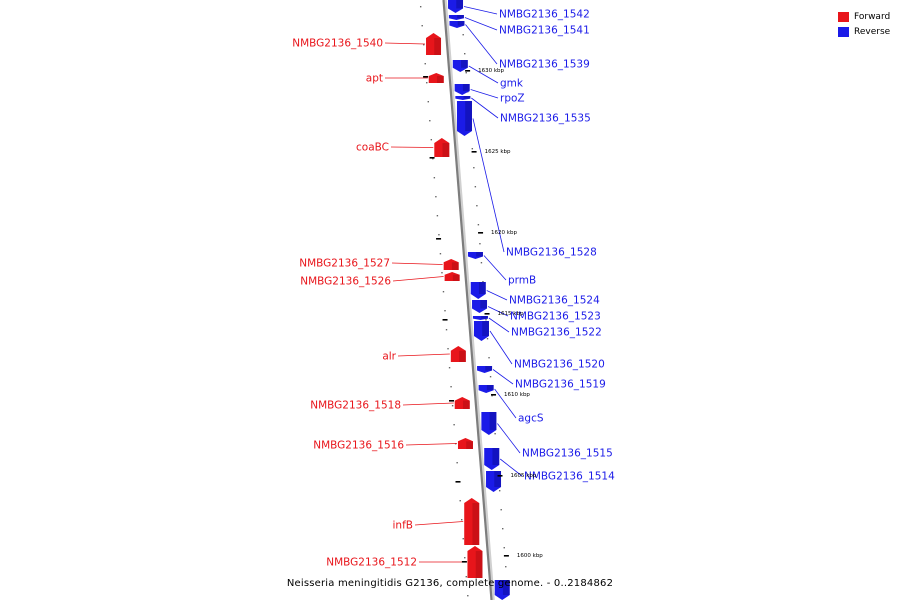  What do you see at coordinates (864, 24) in the screenshot?
I see `legend: Forward Reverse` at bounding box center [864, 24].